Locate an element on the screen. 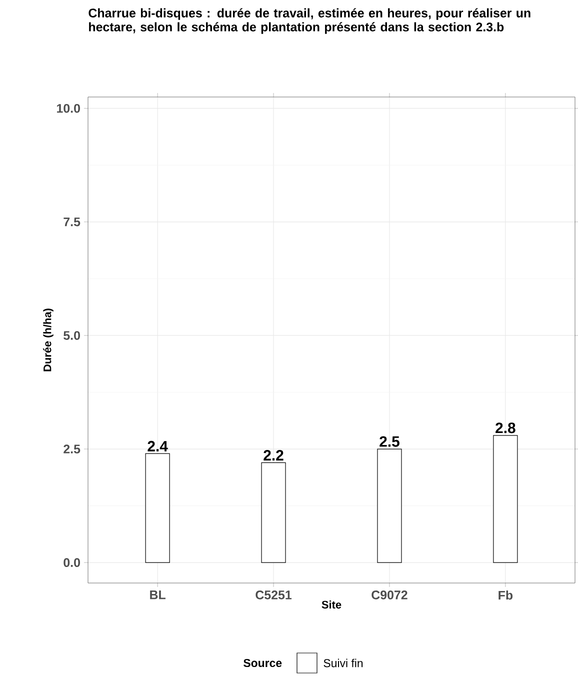  y-tick-label: 7.5 is located at coordinates (72, 222).